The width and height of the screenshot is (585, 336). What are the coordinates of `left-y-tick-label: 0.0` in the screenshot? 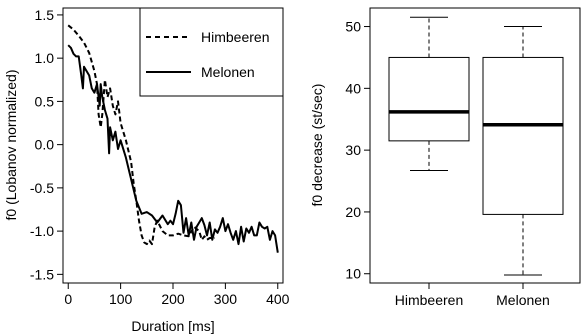 It's located at (45, 145).